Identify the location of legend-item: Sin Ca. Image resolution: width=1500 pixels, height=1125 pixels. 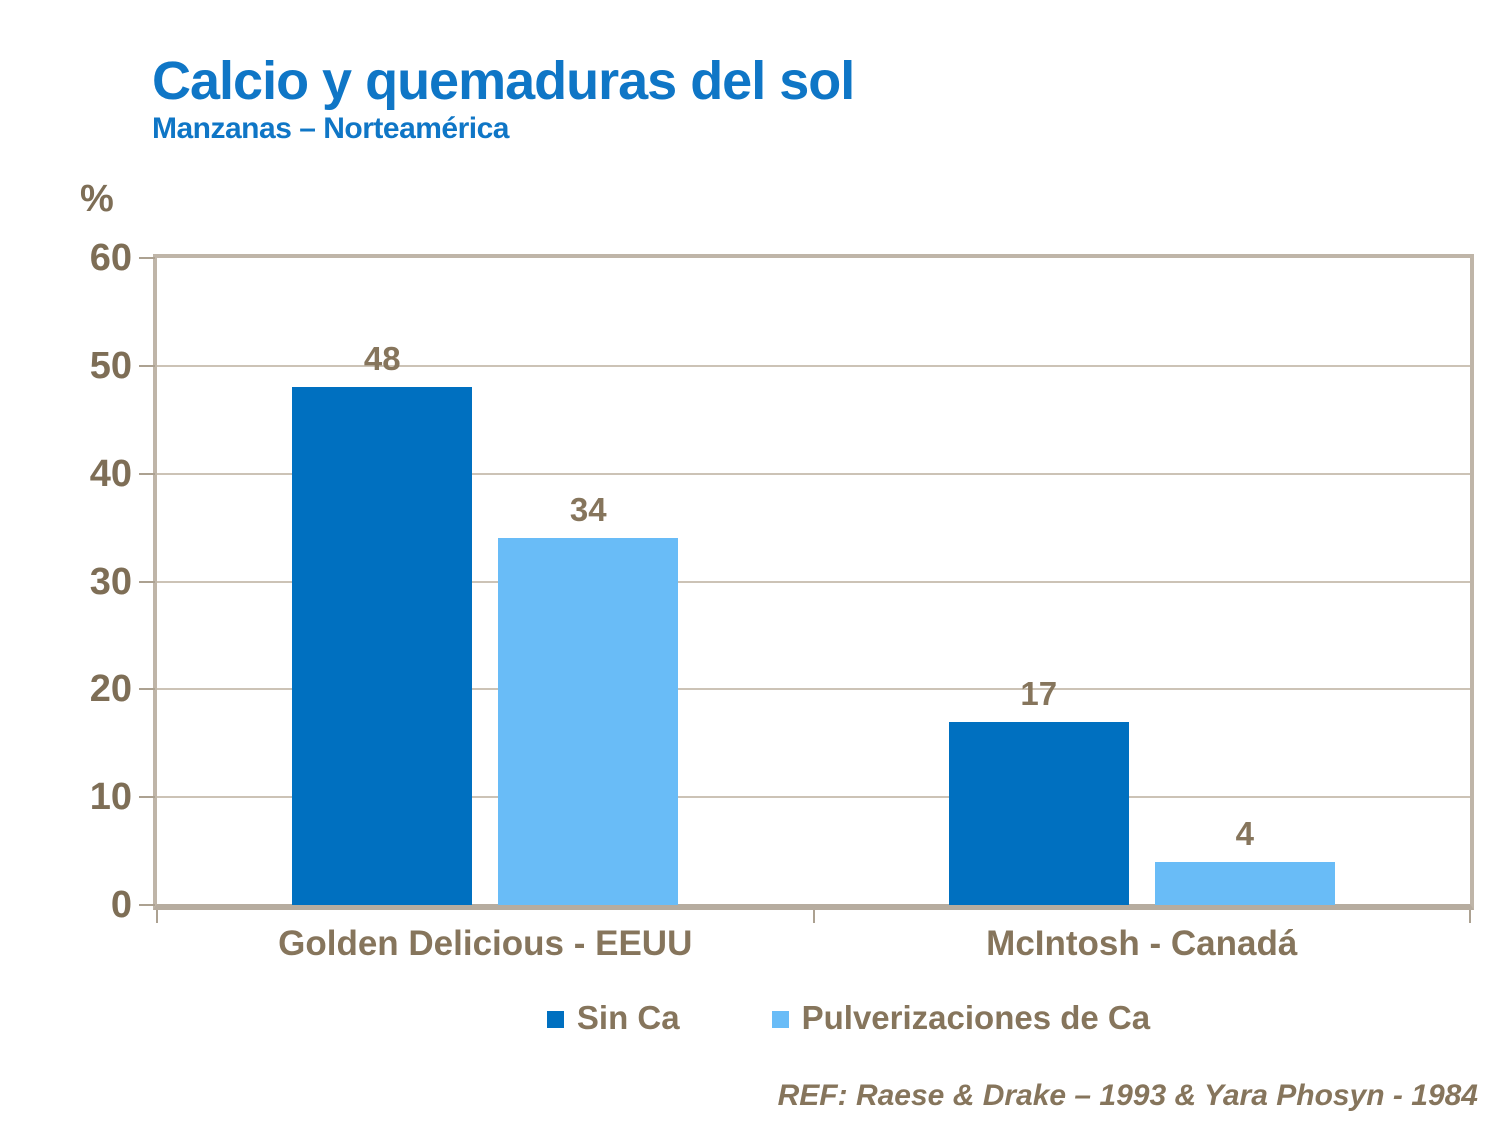
(613, 1018).